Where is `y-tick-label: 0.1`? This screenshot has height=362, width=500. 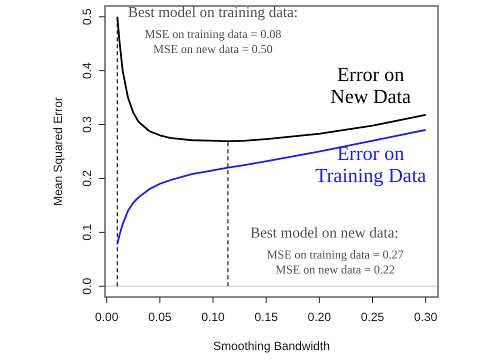
y-tick-label: 0.1 is located at coordinates (87, 232).